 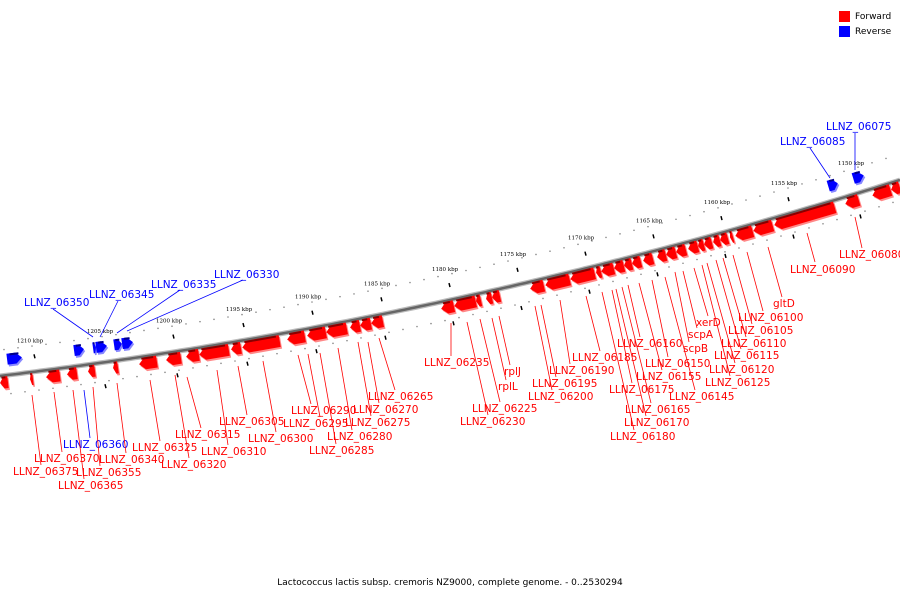 I want to click on gene-label: LLNZ_06310, so click(x=233, y=452).